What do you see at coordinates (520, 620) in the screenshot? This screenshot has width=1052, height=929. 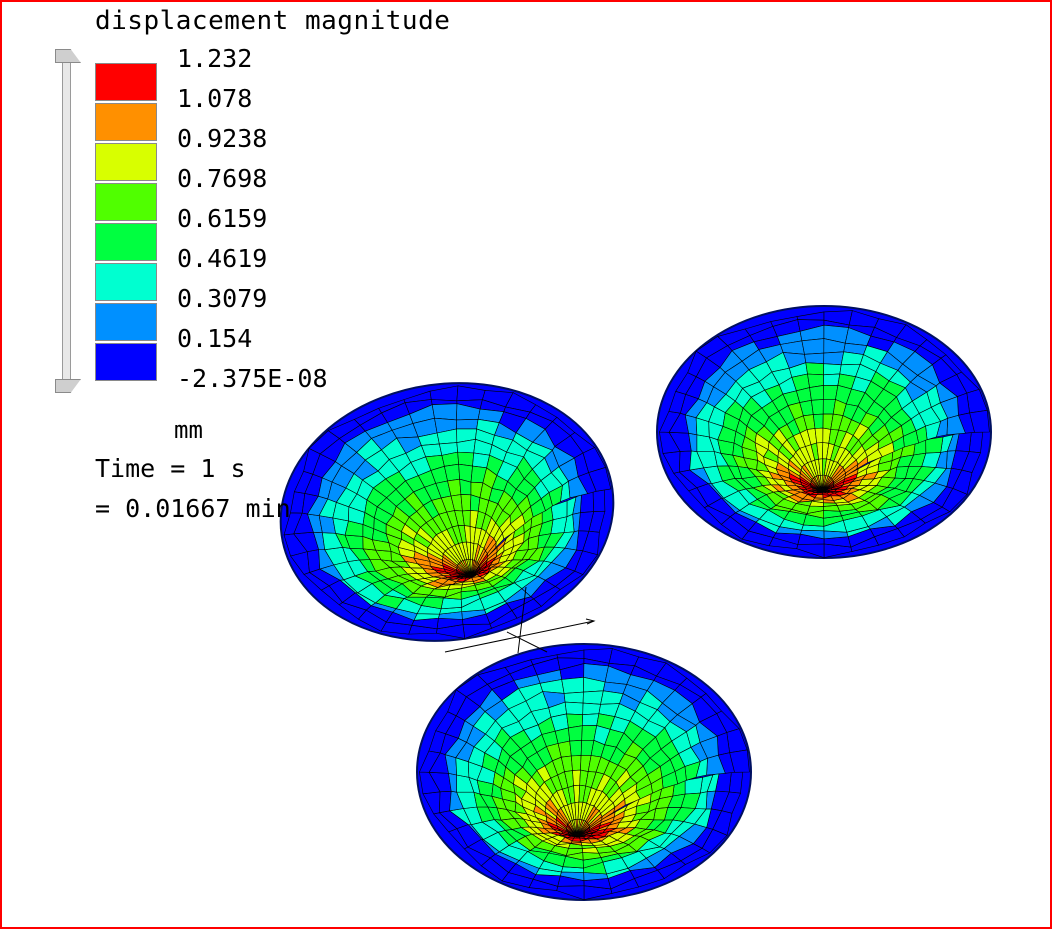 I see `coordinate-triad` at bounding box center [520, 620].